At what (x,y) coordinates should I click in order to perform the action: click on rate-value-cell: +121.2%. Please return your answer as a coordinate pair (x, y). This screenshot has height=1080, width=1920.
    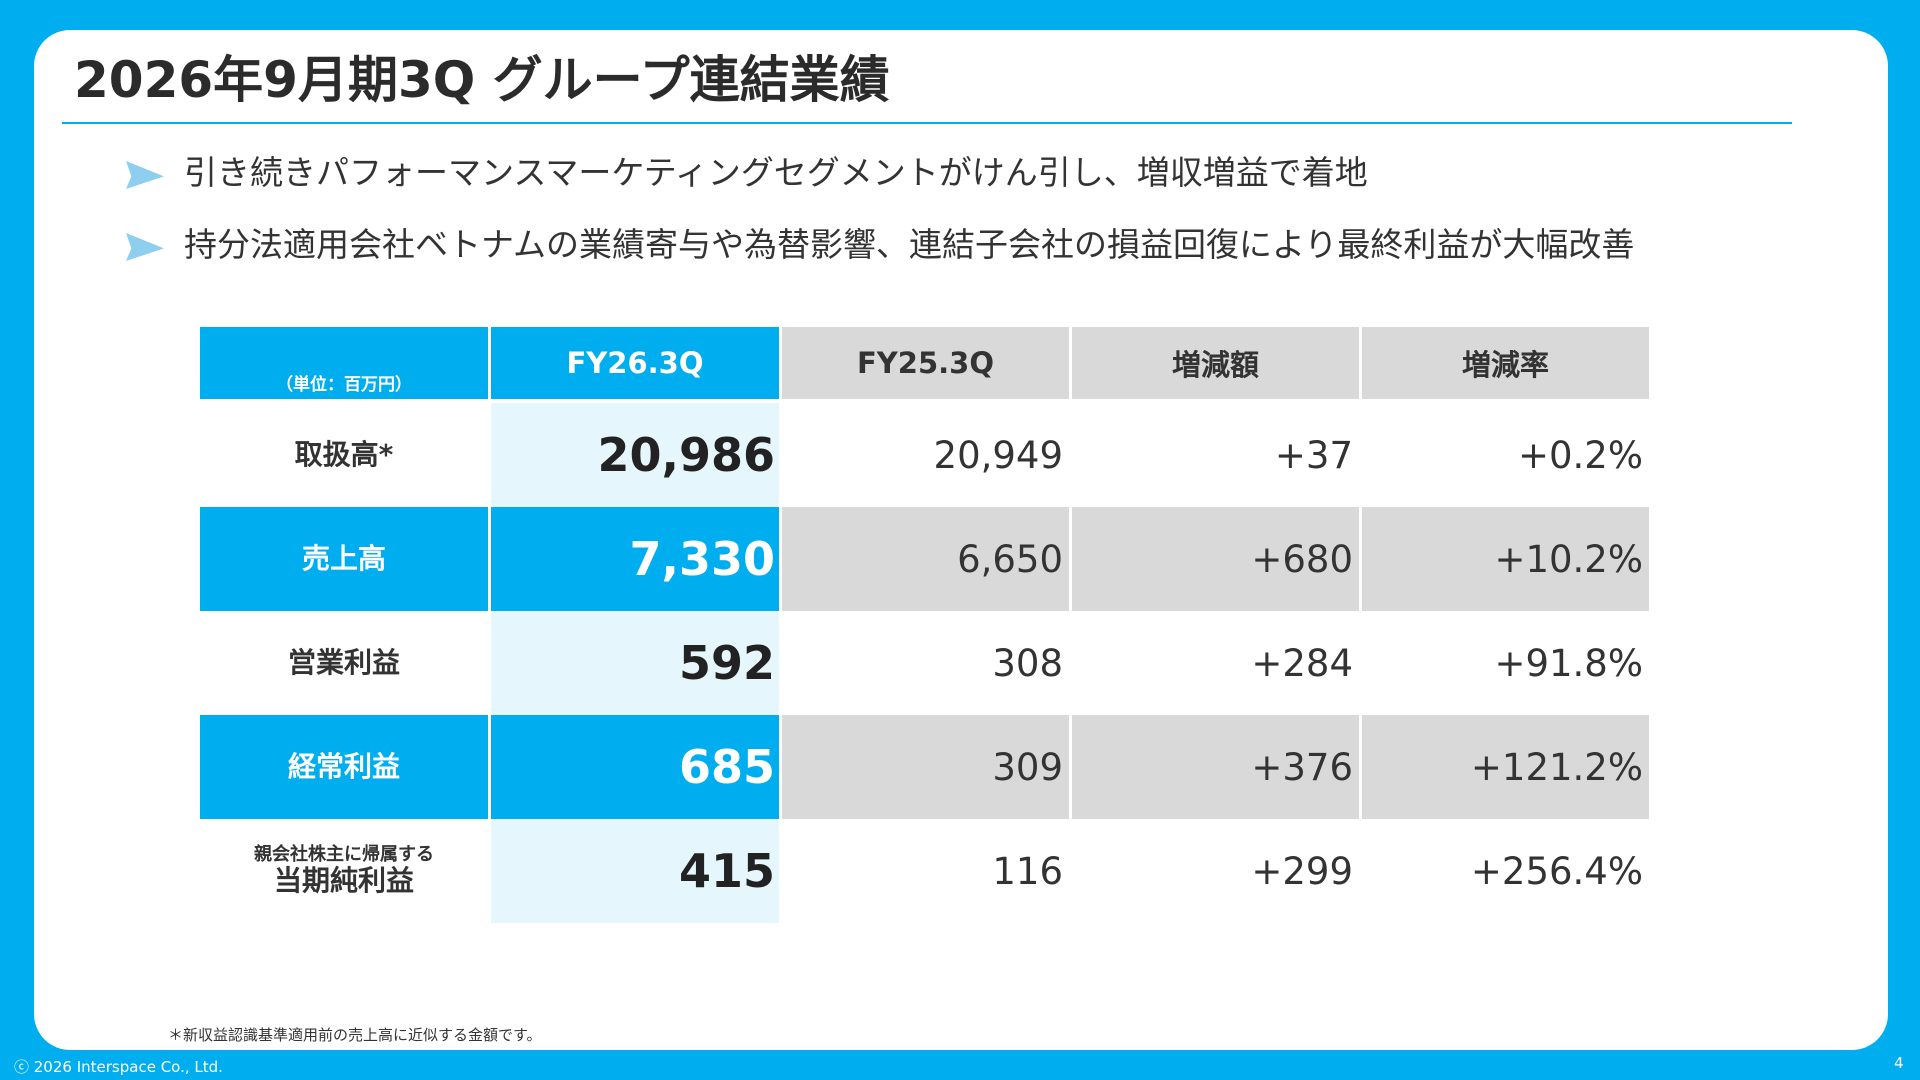
    Looking at the image, I should click on (1505, 767).